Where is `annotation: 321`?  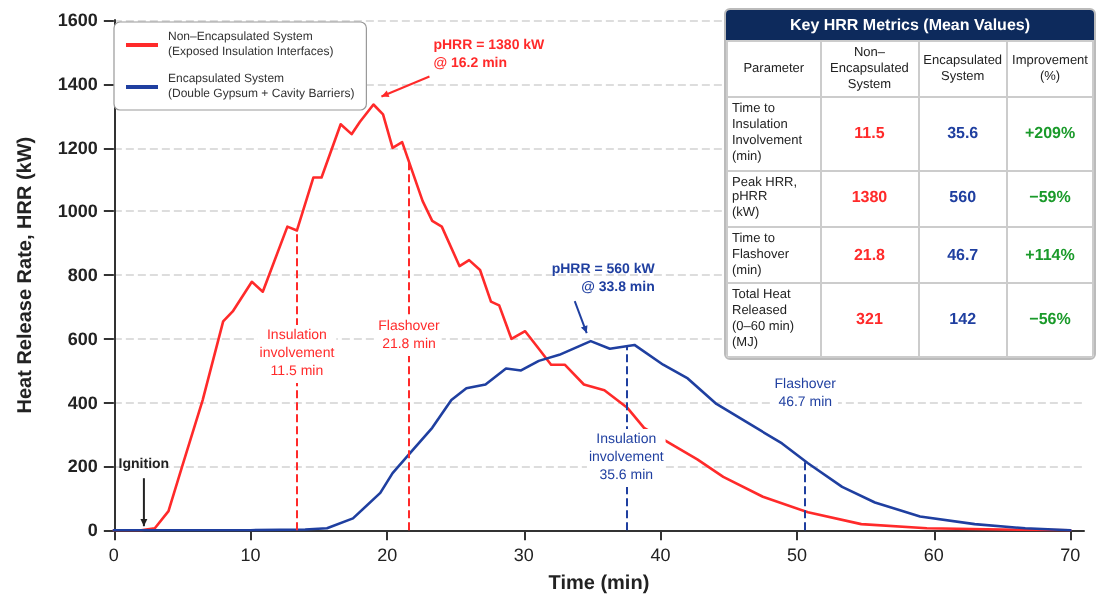 annotation: 321 is located at coordinates (869, 320).